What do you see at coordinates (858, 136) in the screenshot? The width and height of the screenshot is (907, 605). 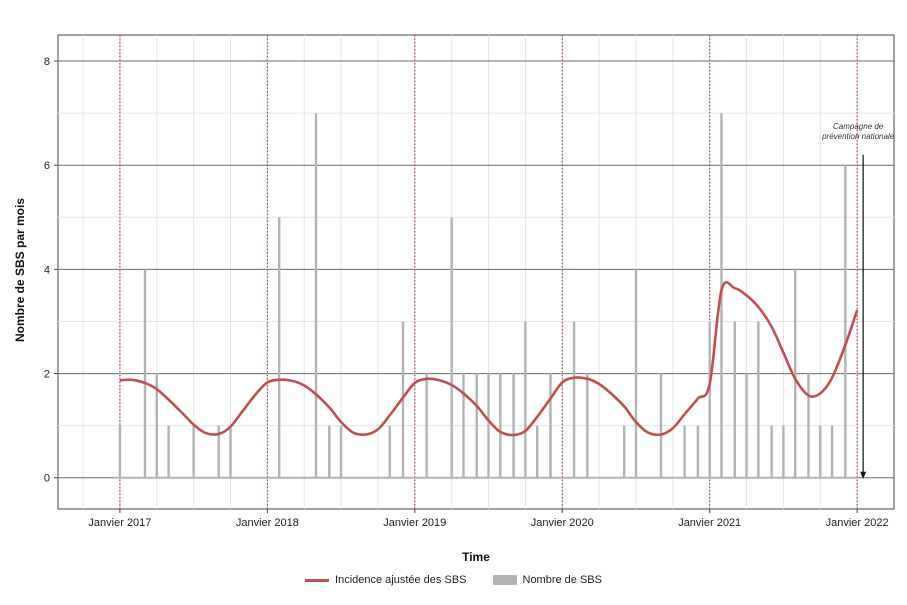 I see `annotation-text-line-2: prévention nationale` at bounding box center [858, 136].